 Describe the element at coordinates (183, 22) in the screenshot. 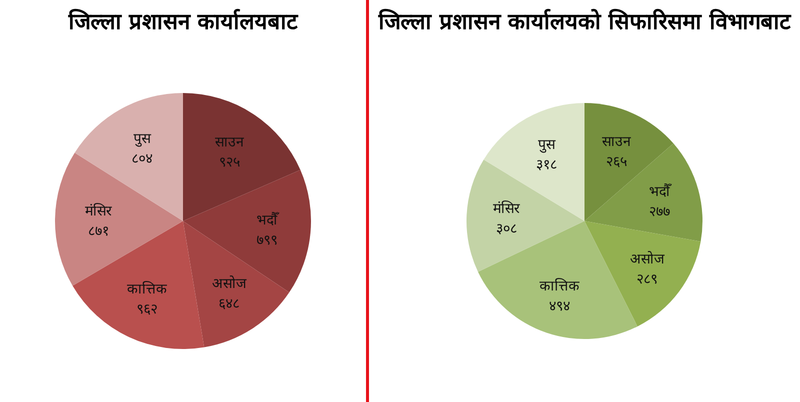

I see `chart-title: जिल्ला प्रशासन कार्यालयबाट` at that location.